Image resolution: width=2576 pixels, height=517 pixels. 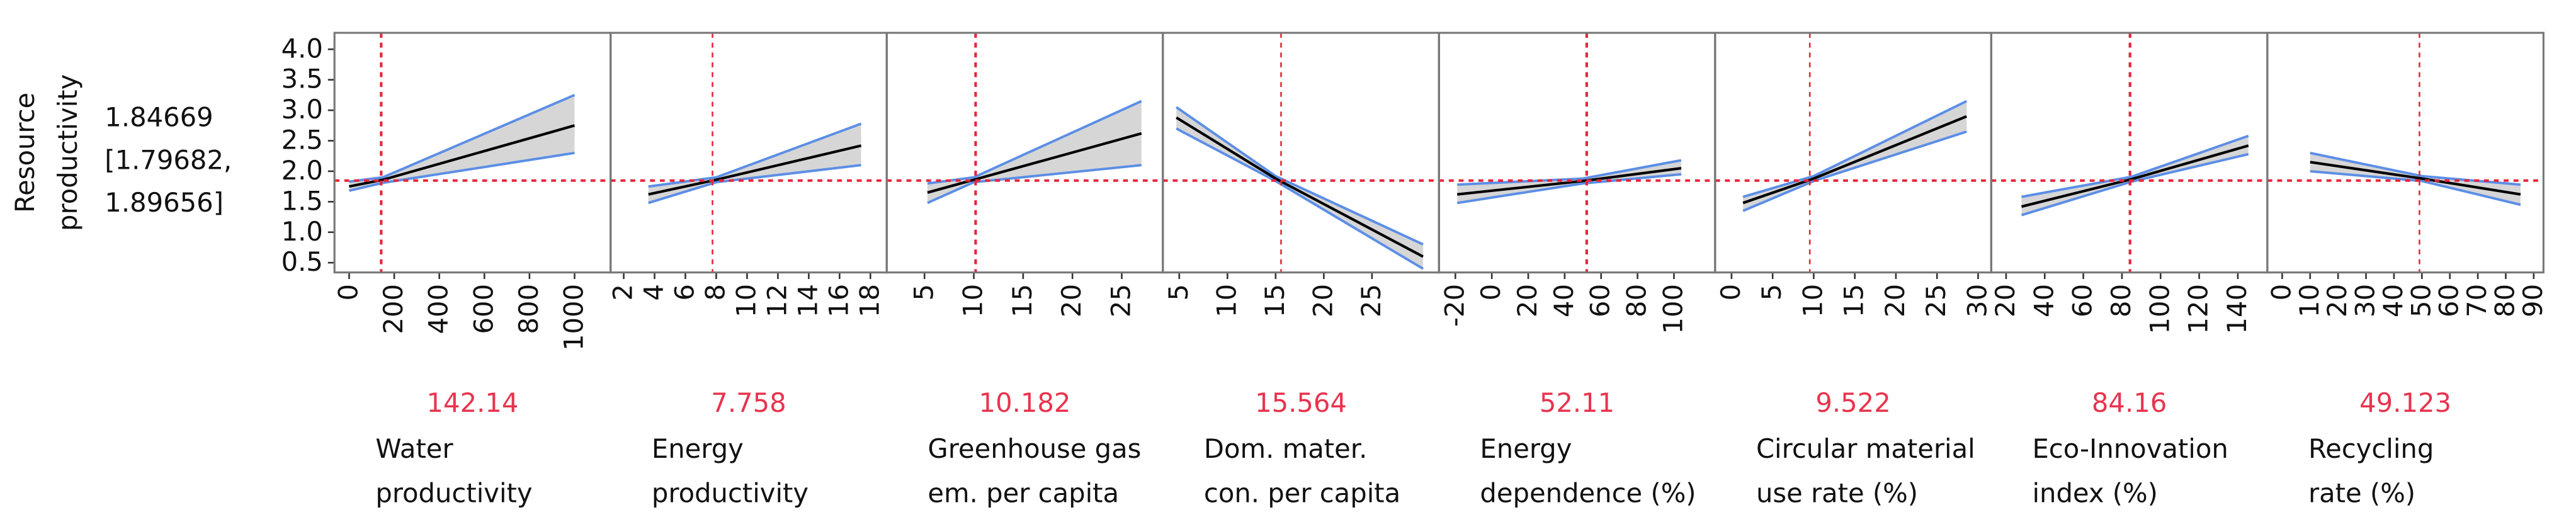 What do you see at coordinates (1302, 494) in the screenshot?
I see `x-axis-label: con. per capita` at bounding box center [1302, 494].